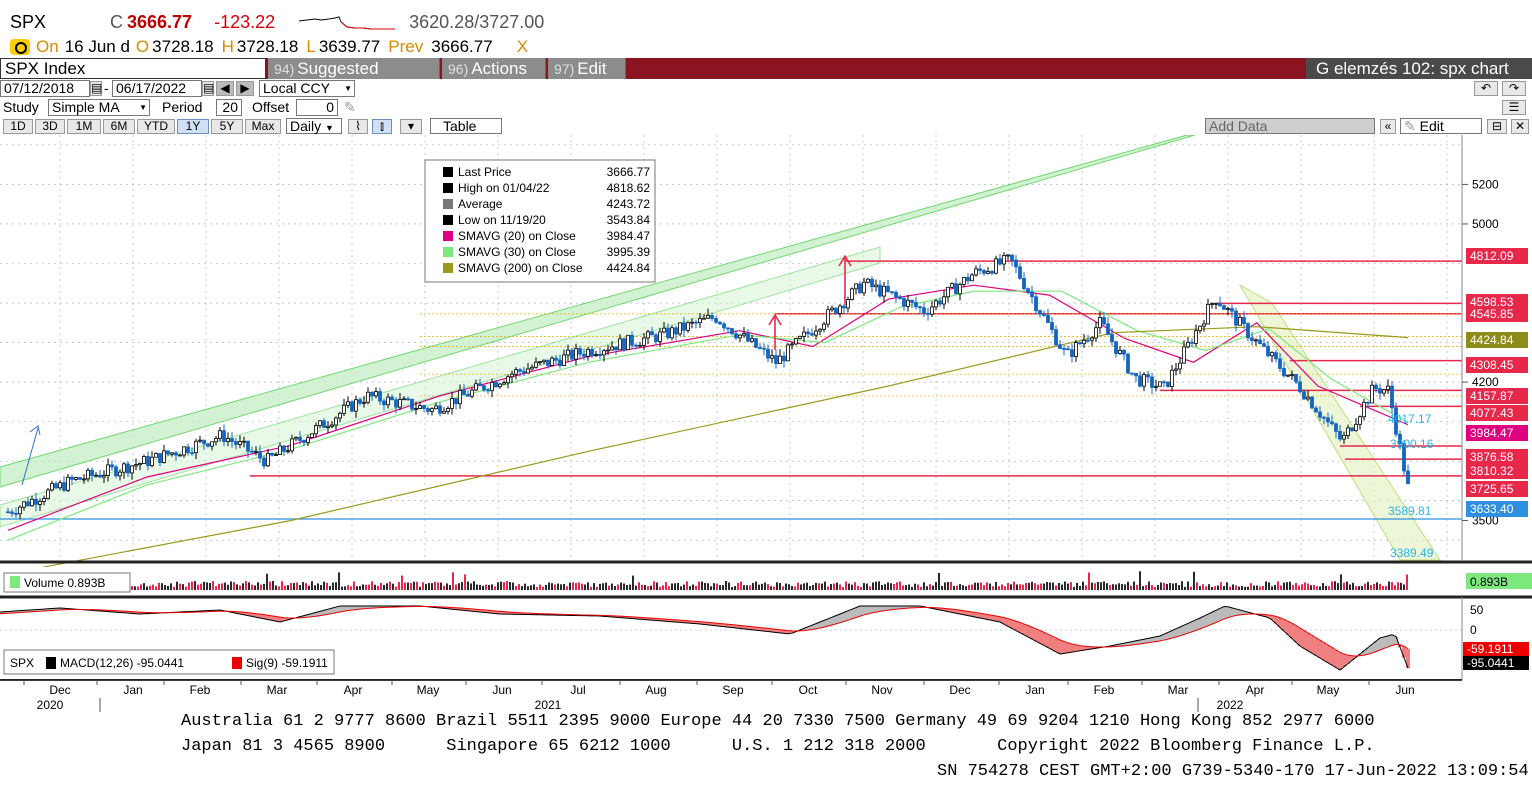 The width and height of the screenshot is (1532, 801). What do you see at coordinates (477, 22) in the screenshot?
I see `day-range: 3620.28/3727.00` at bounding box center [477, 22].